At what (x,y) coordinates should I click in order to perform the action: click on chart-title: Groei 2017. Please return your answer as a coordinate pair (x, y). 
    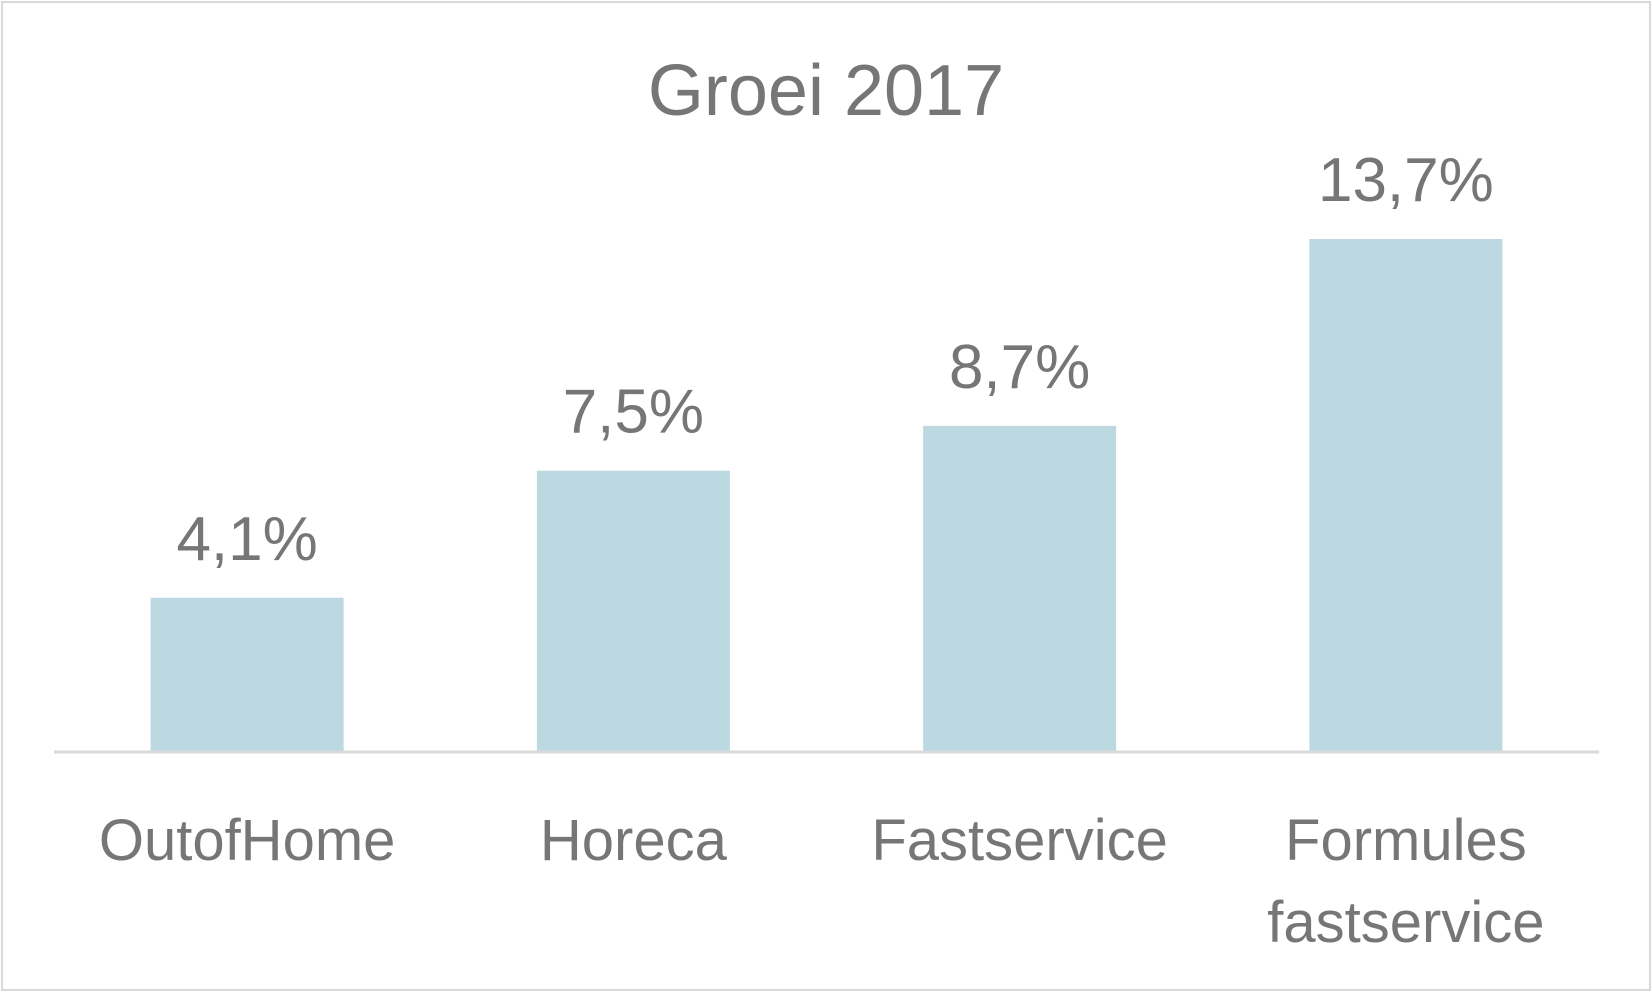
    Looking at the image, I should click on (826, 91).